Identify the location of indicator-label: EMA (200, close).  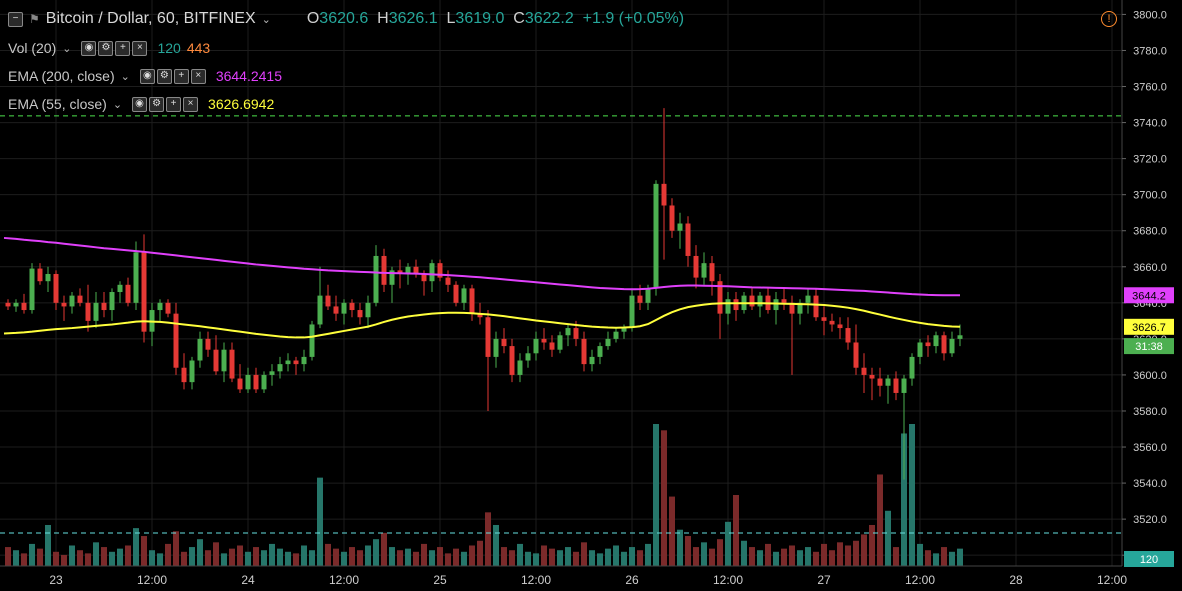
(61, 76).